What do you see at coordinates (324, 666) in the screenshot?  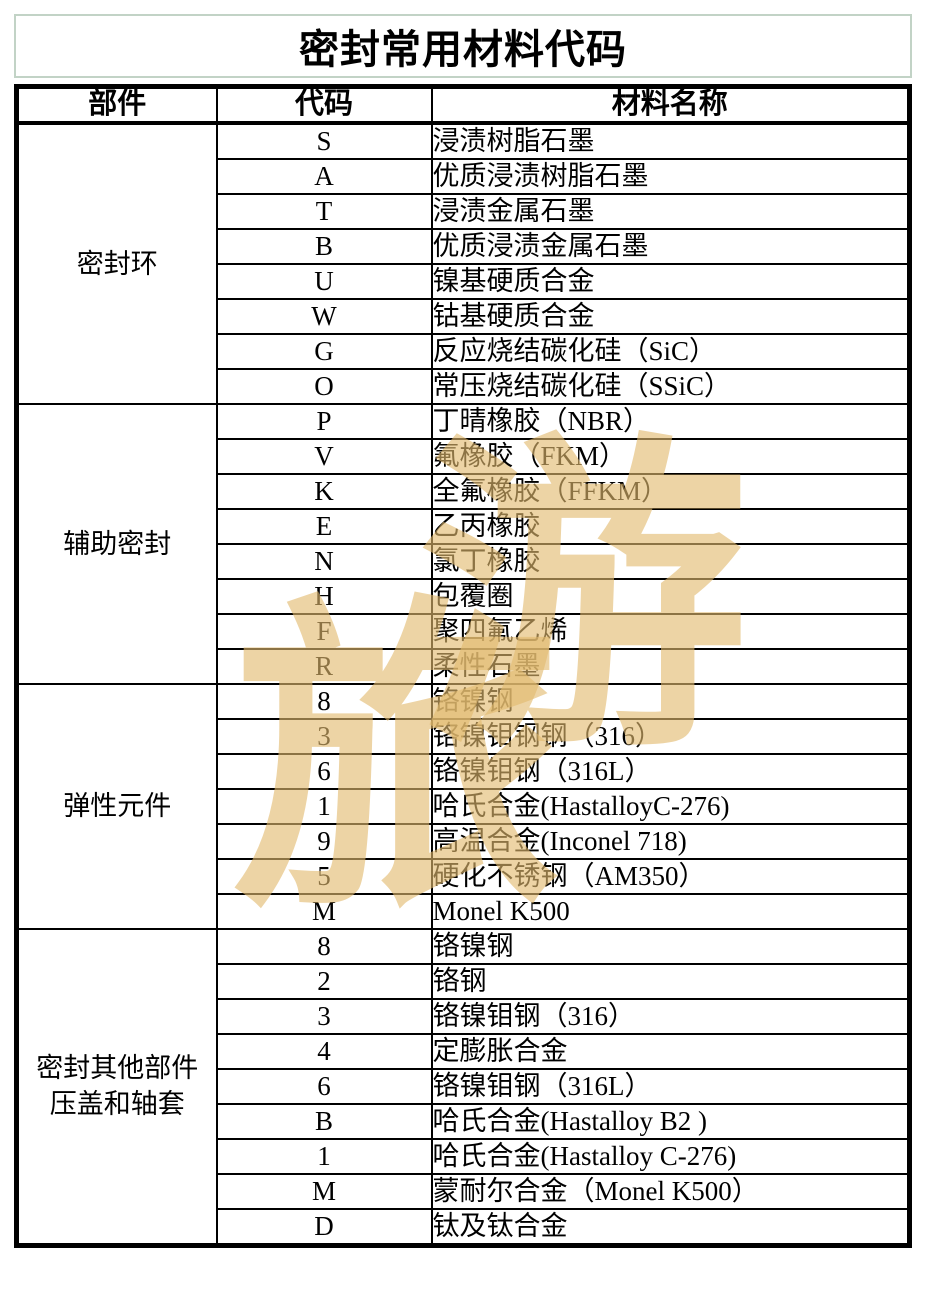 I see `code-cell: R` at bounding box center [324, 666].